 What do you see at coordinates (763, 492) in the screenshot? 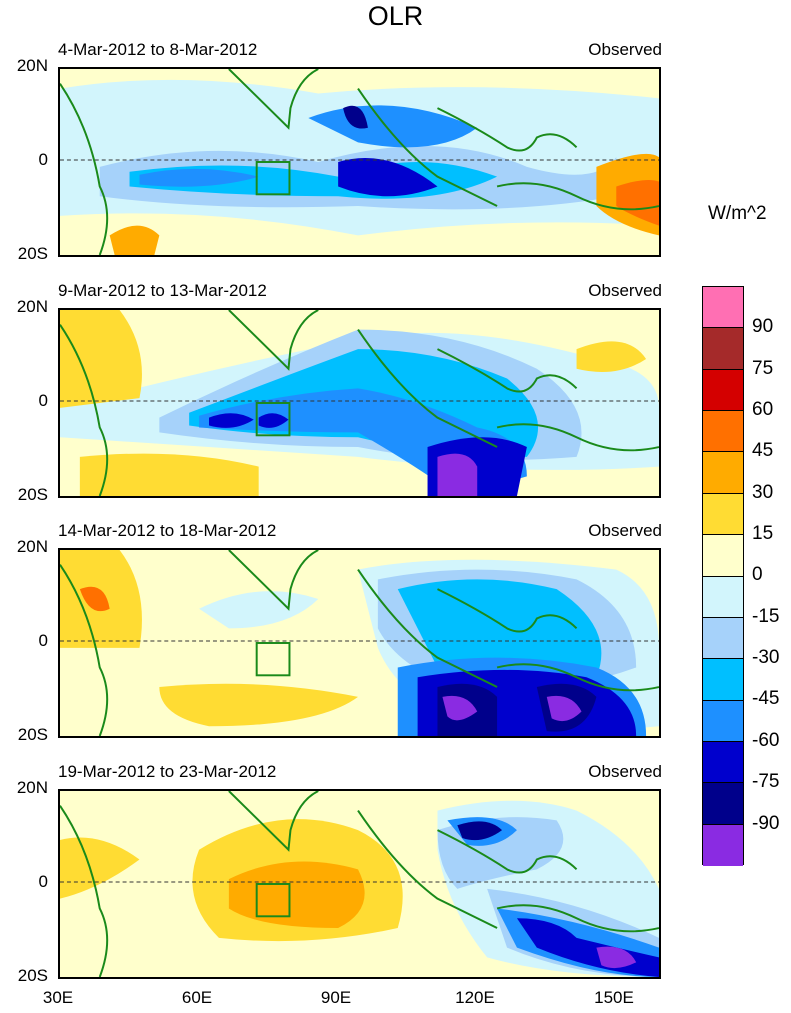
I see `colorbar-label: 30` at bounding box center [763, 492].